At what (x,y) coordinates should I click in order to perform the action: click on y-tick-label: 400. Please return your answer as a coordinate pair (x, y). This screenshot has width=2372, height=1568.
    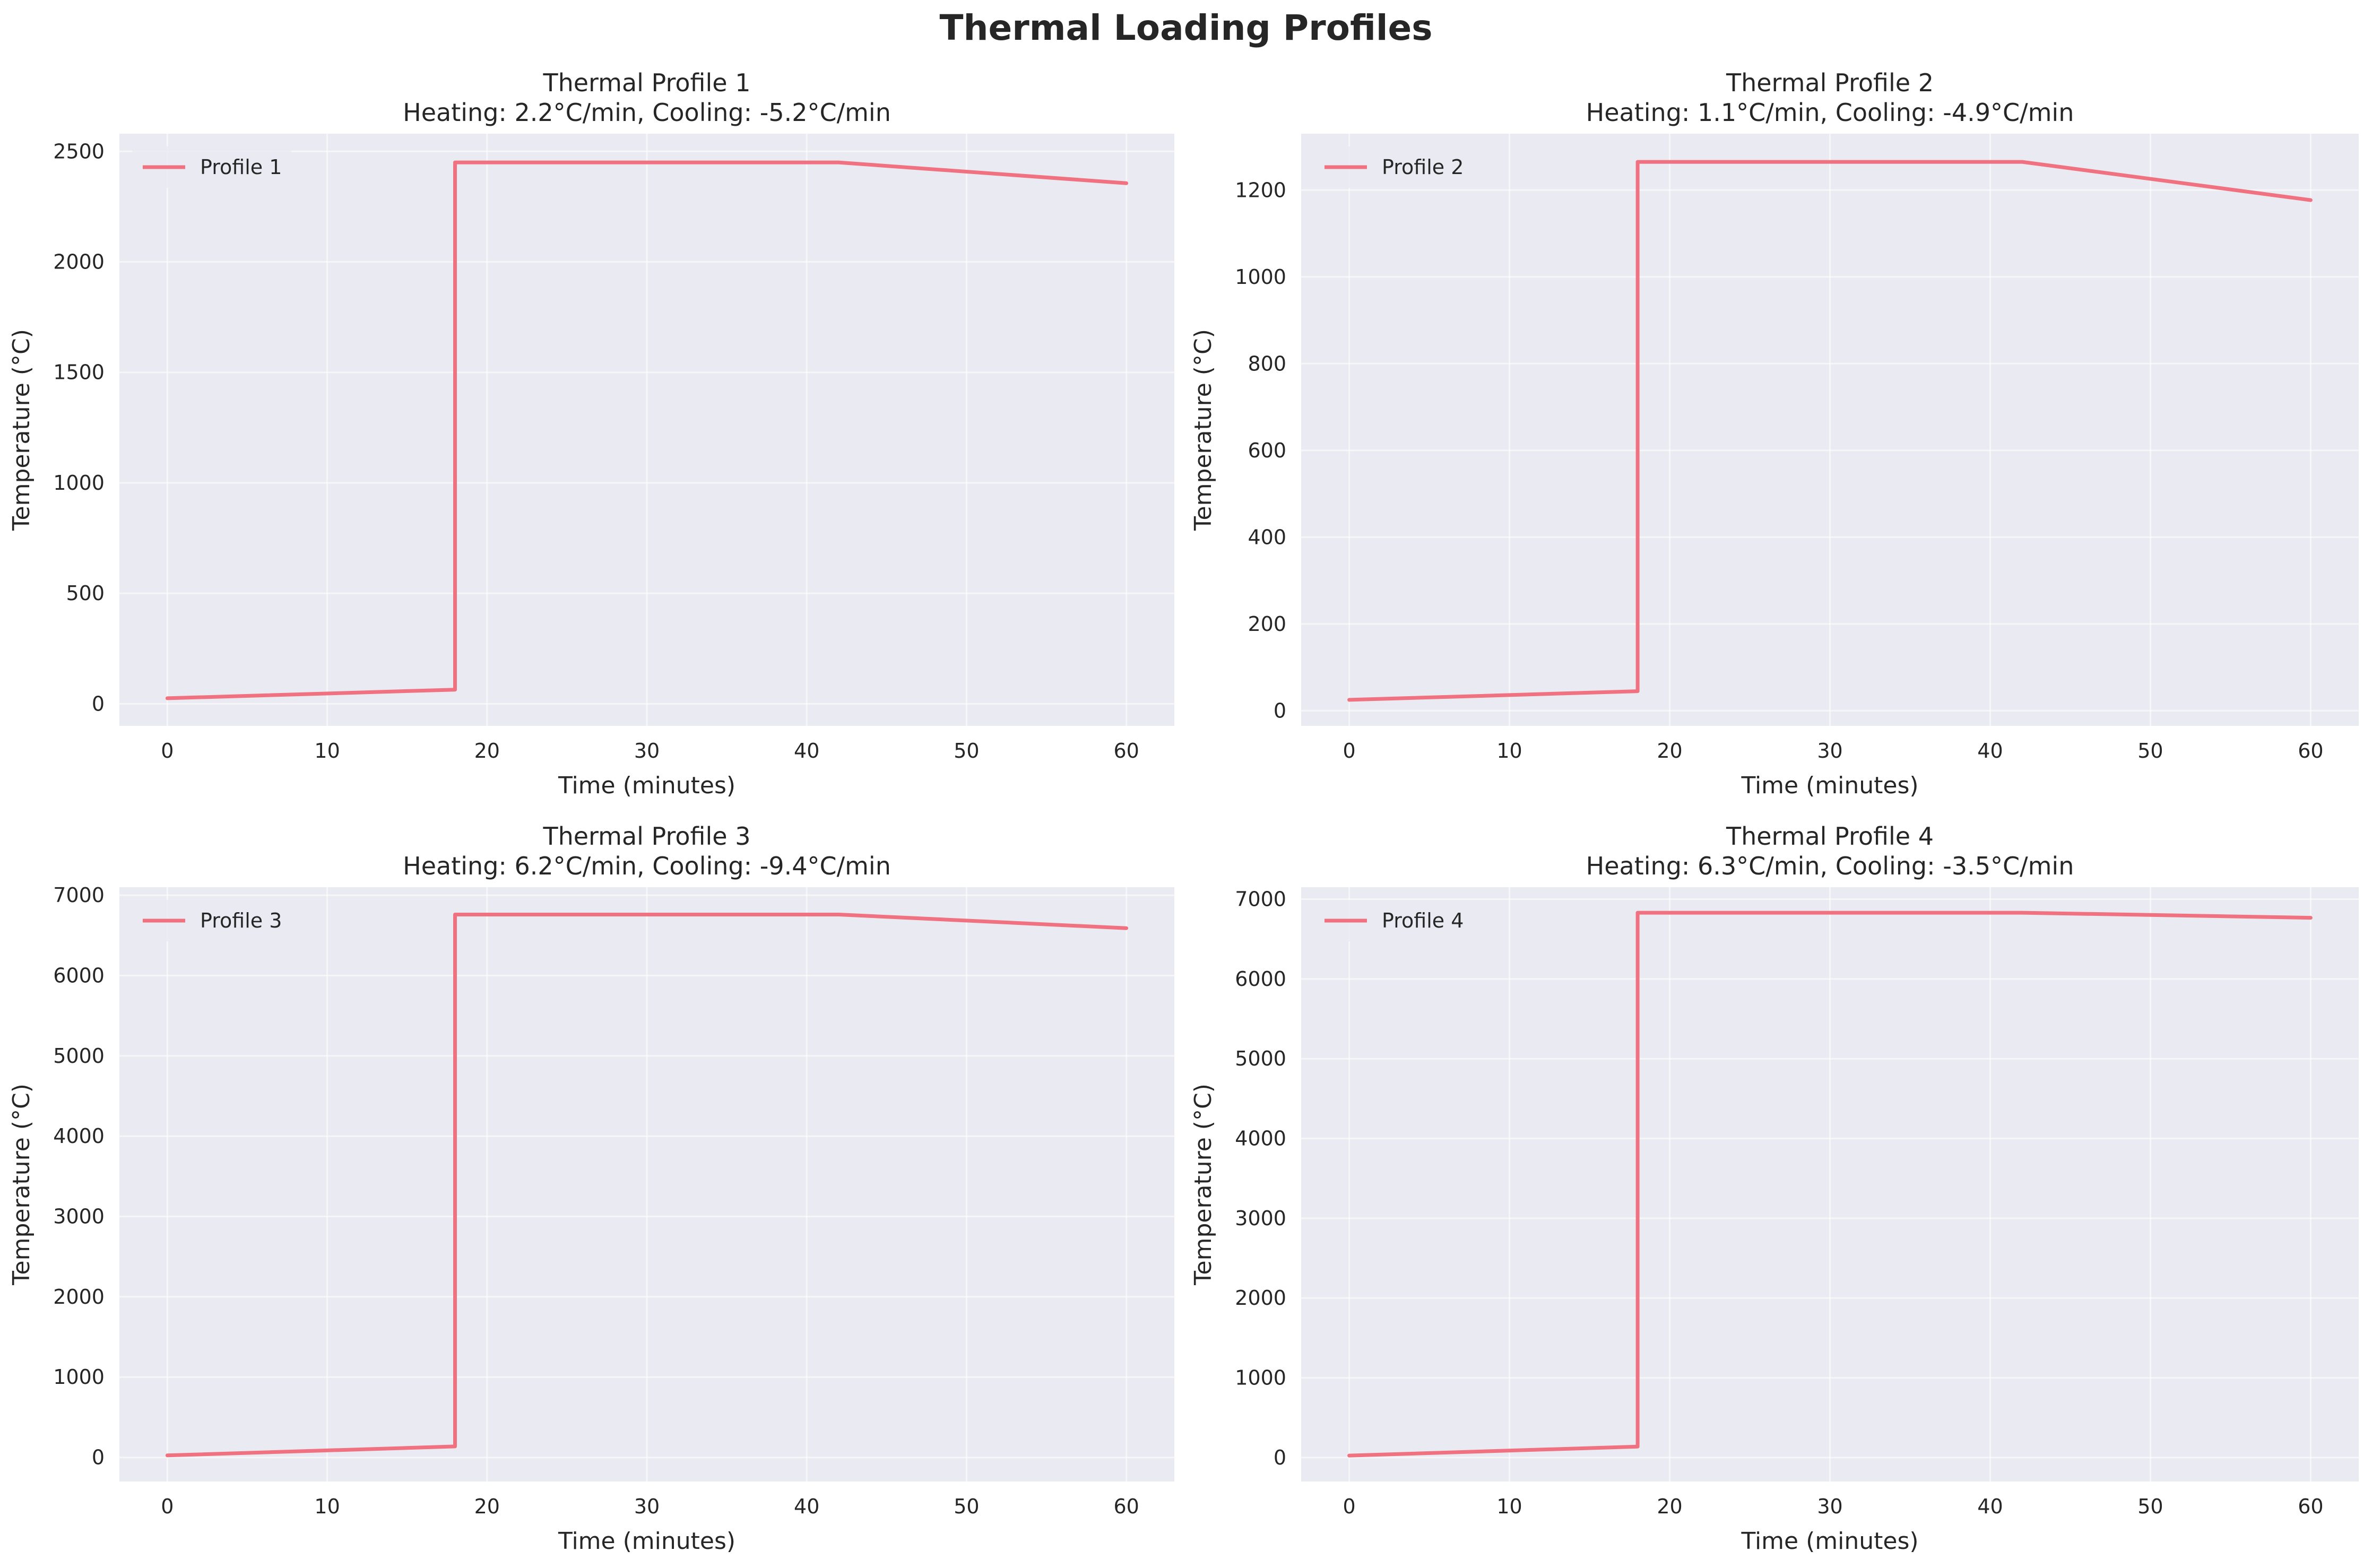
    Looking at the image, I should click on (1267, 537).